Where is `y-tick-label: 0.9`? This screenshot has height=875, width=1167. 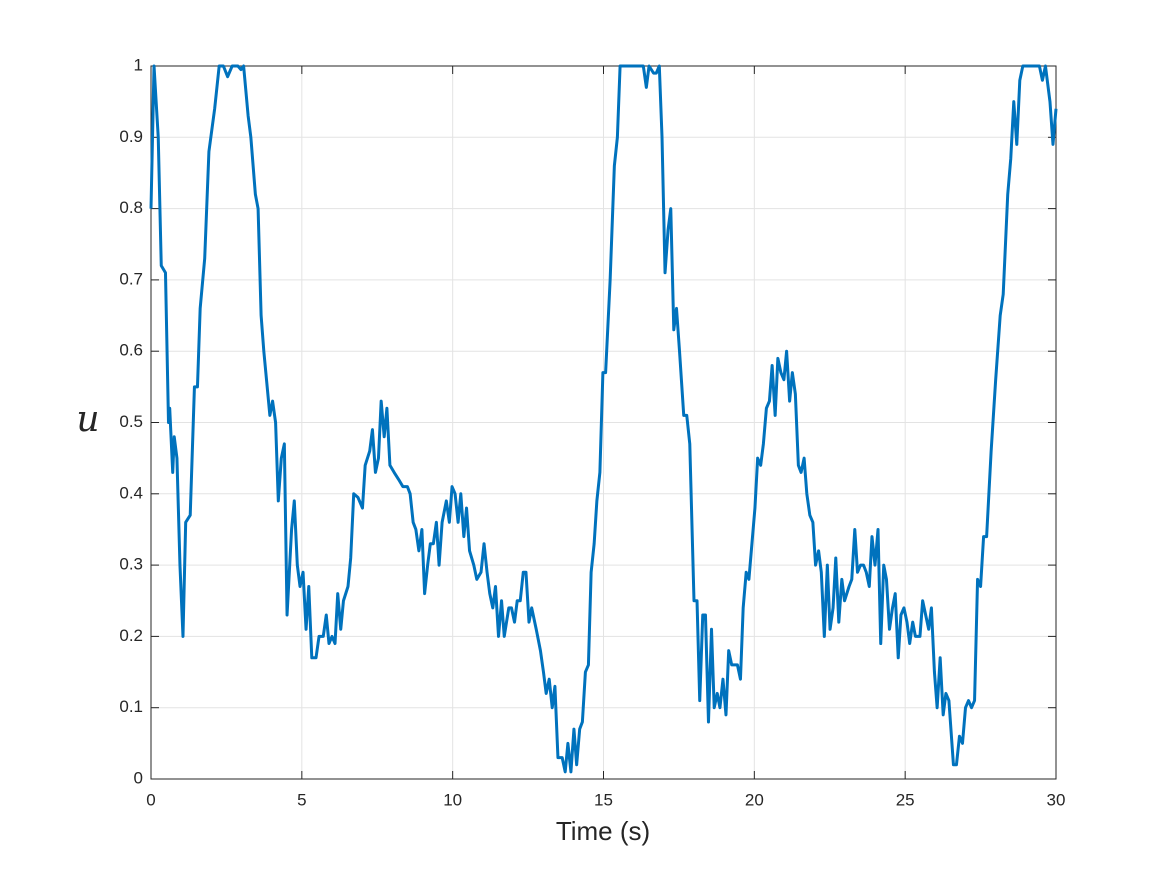
y-tick-label: 0.9 is located at coordinates (131, 136).